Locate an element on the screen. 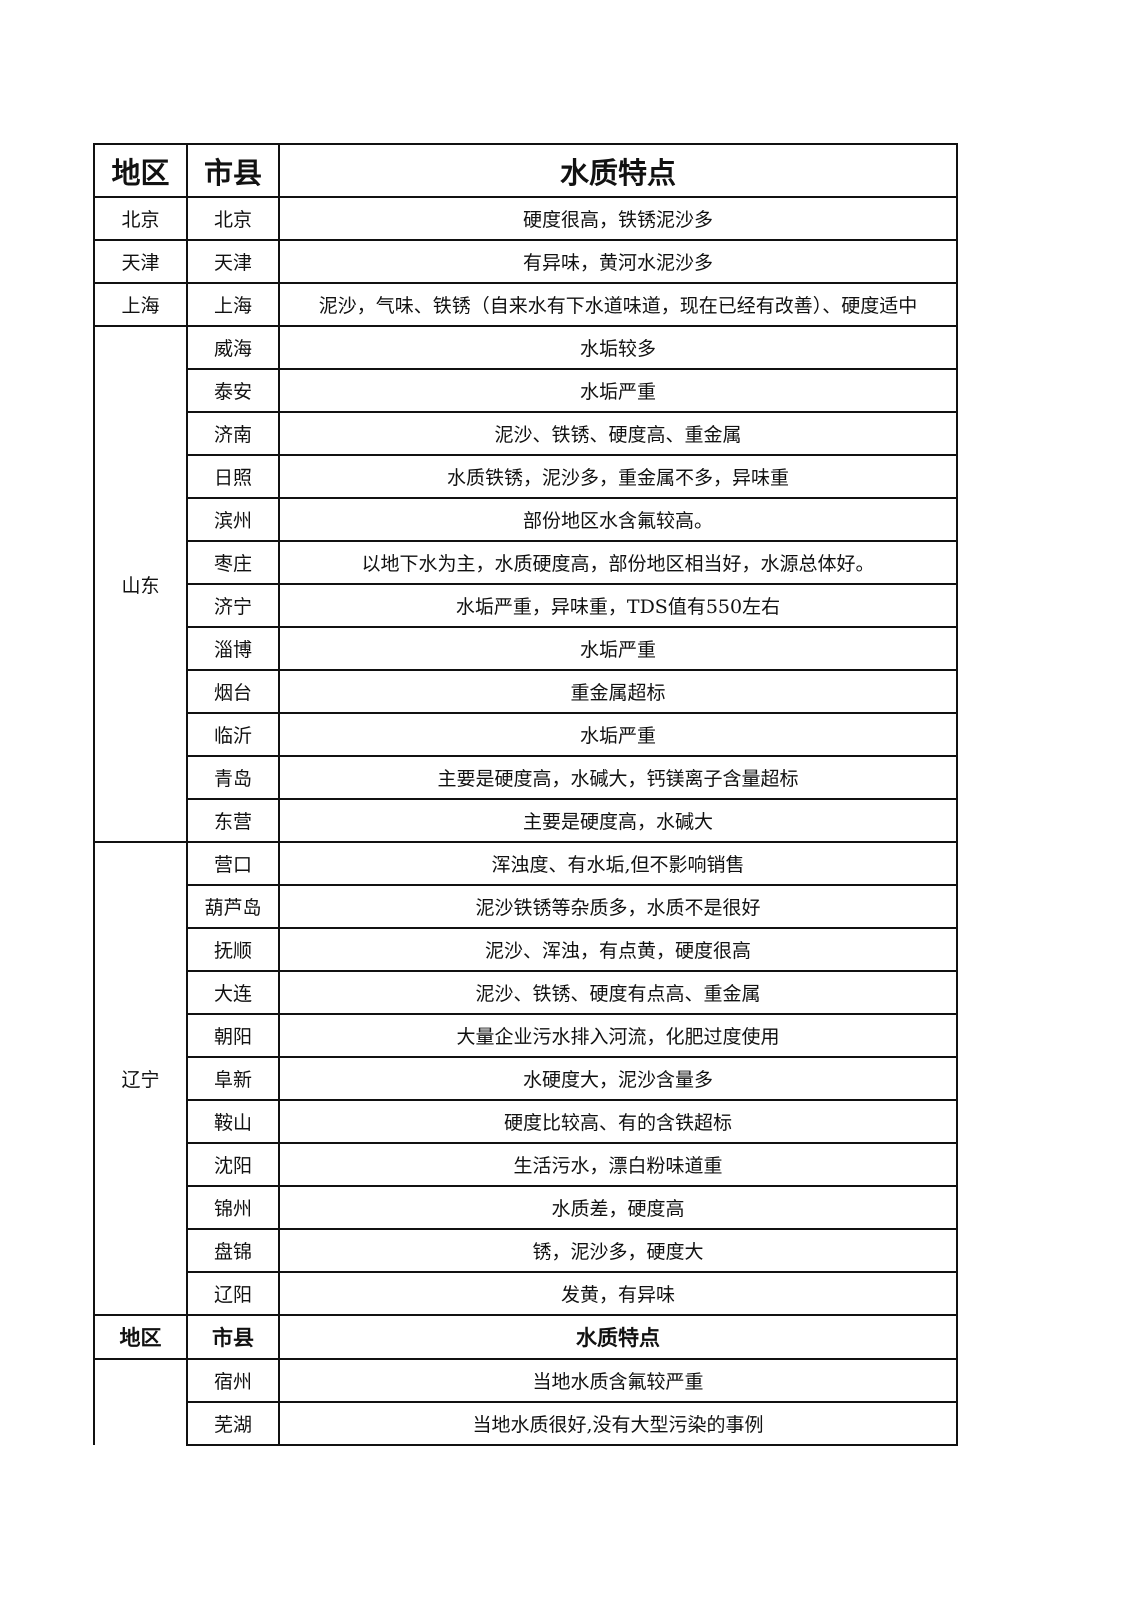  city-cell: 烟台 is located at coordinates (233, 691).